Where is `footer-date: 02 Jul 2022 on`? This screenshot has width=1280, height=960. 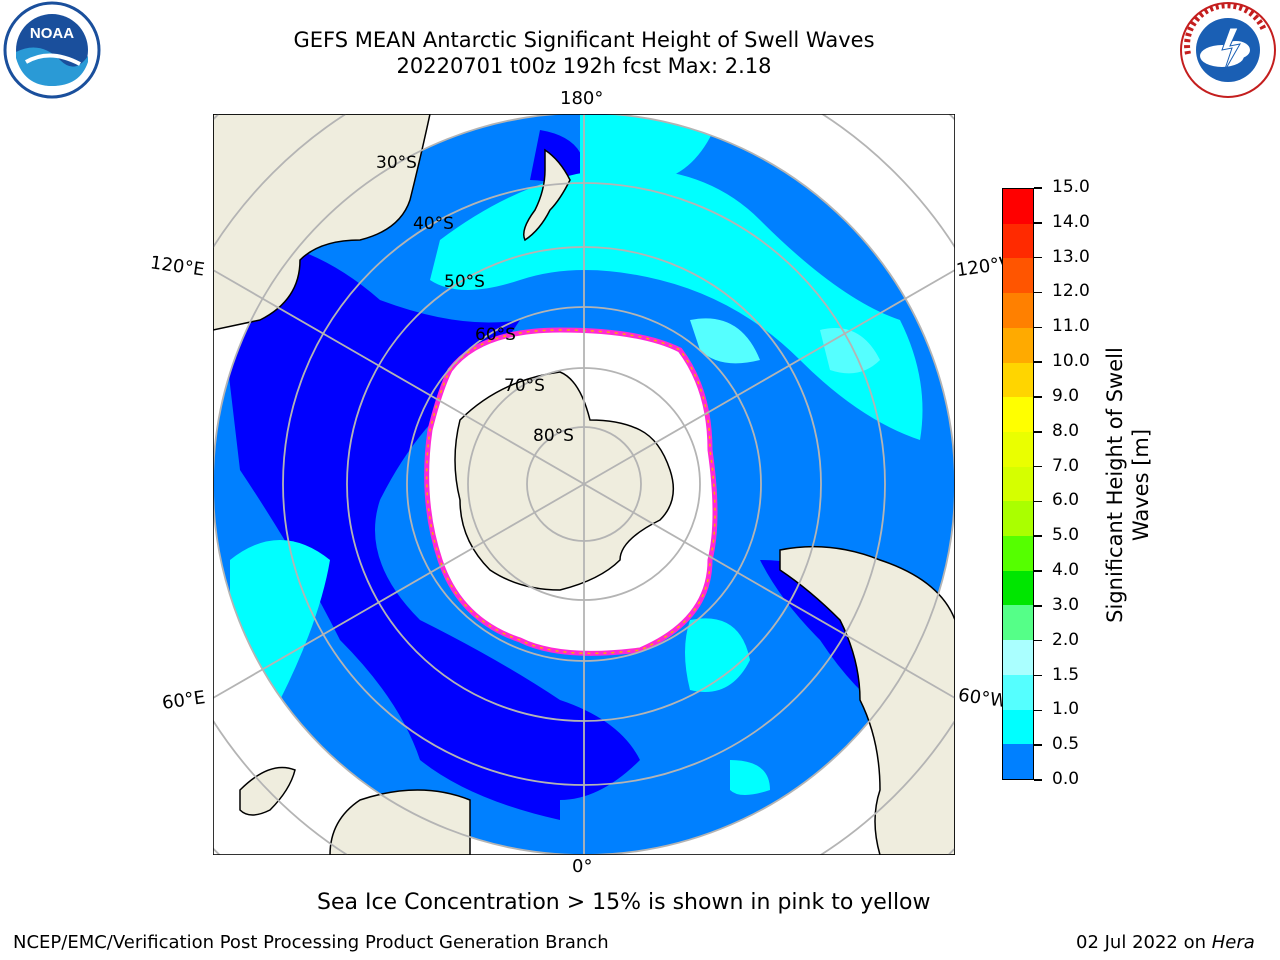 footer-date: 02 Jul 2022 on is located at coordinates (1144, 942).